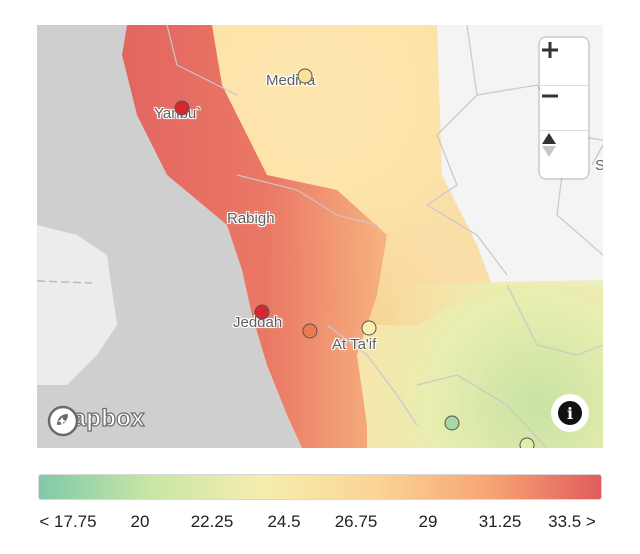 This screenshot has width=640, height=554. I want to click on info-button: i, so click(570, 413).